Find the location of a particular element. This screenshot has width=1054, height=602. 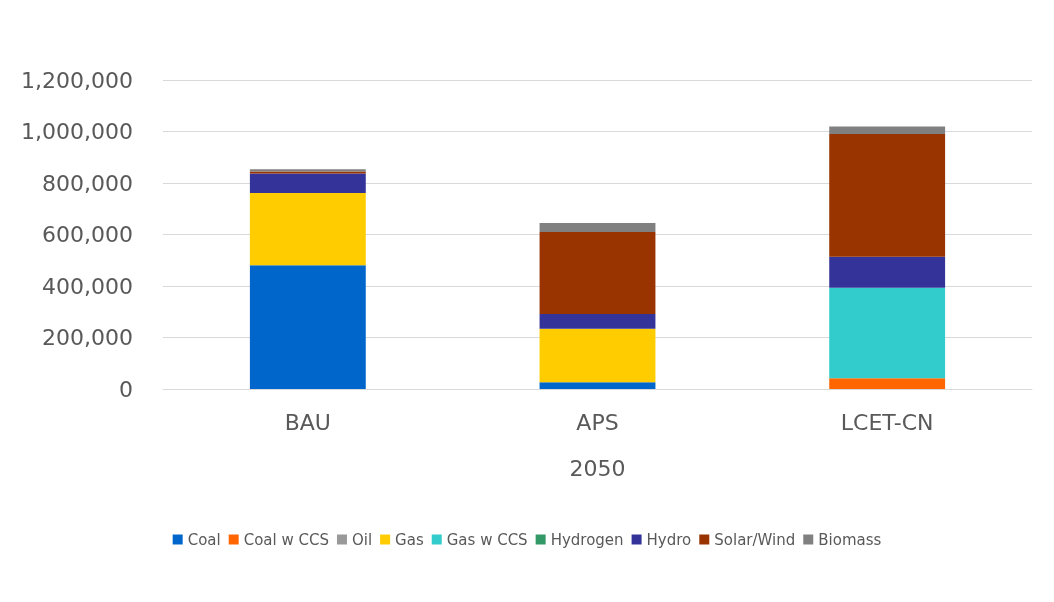

legend-label: Coal is located at coordinates (204, 539).